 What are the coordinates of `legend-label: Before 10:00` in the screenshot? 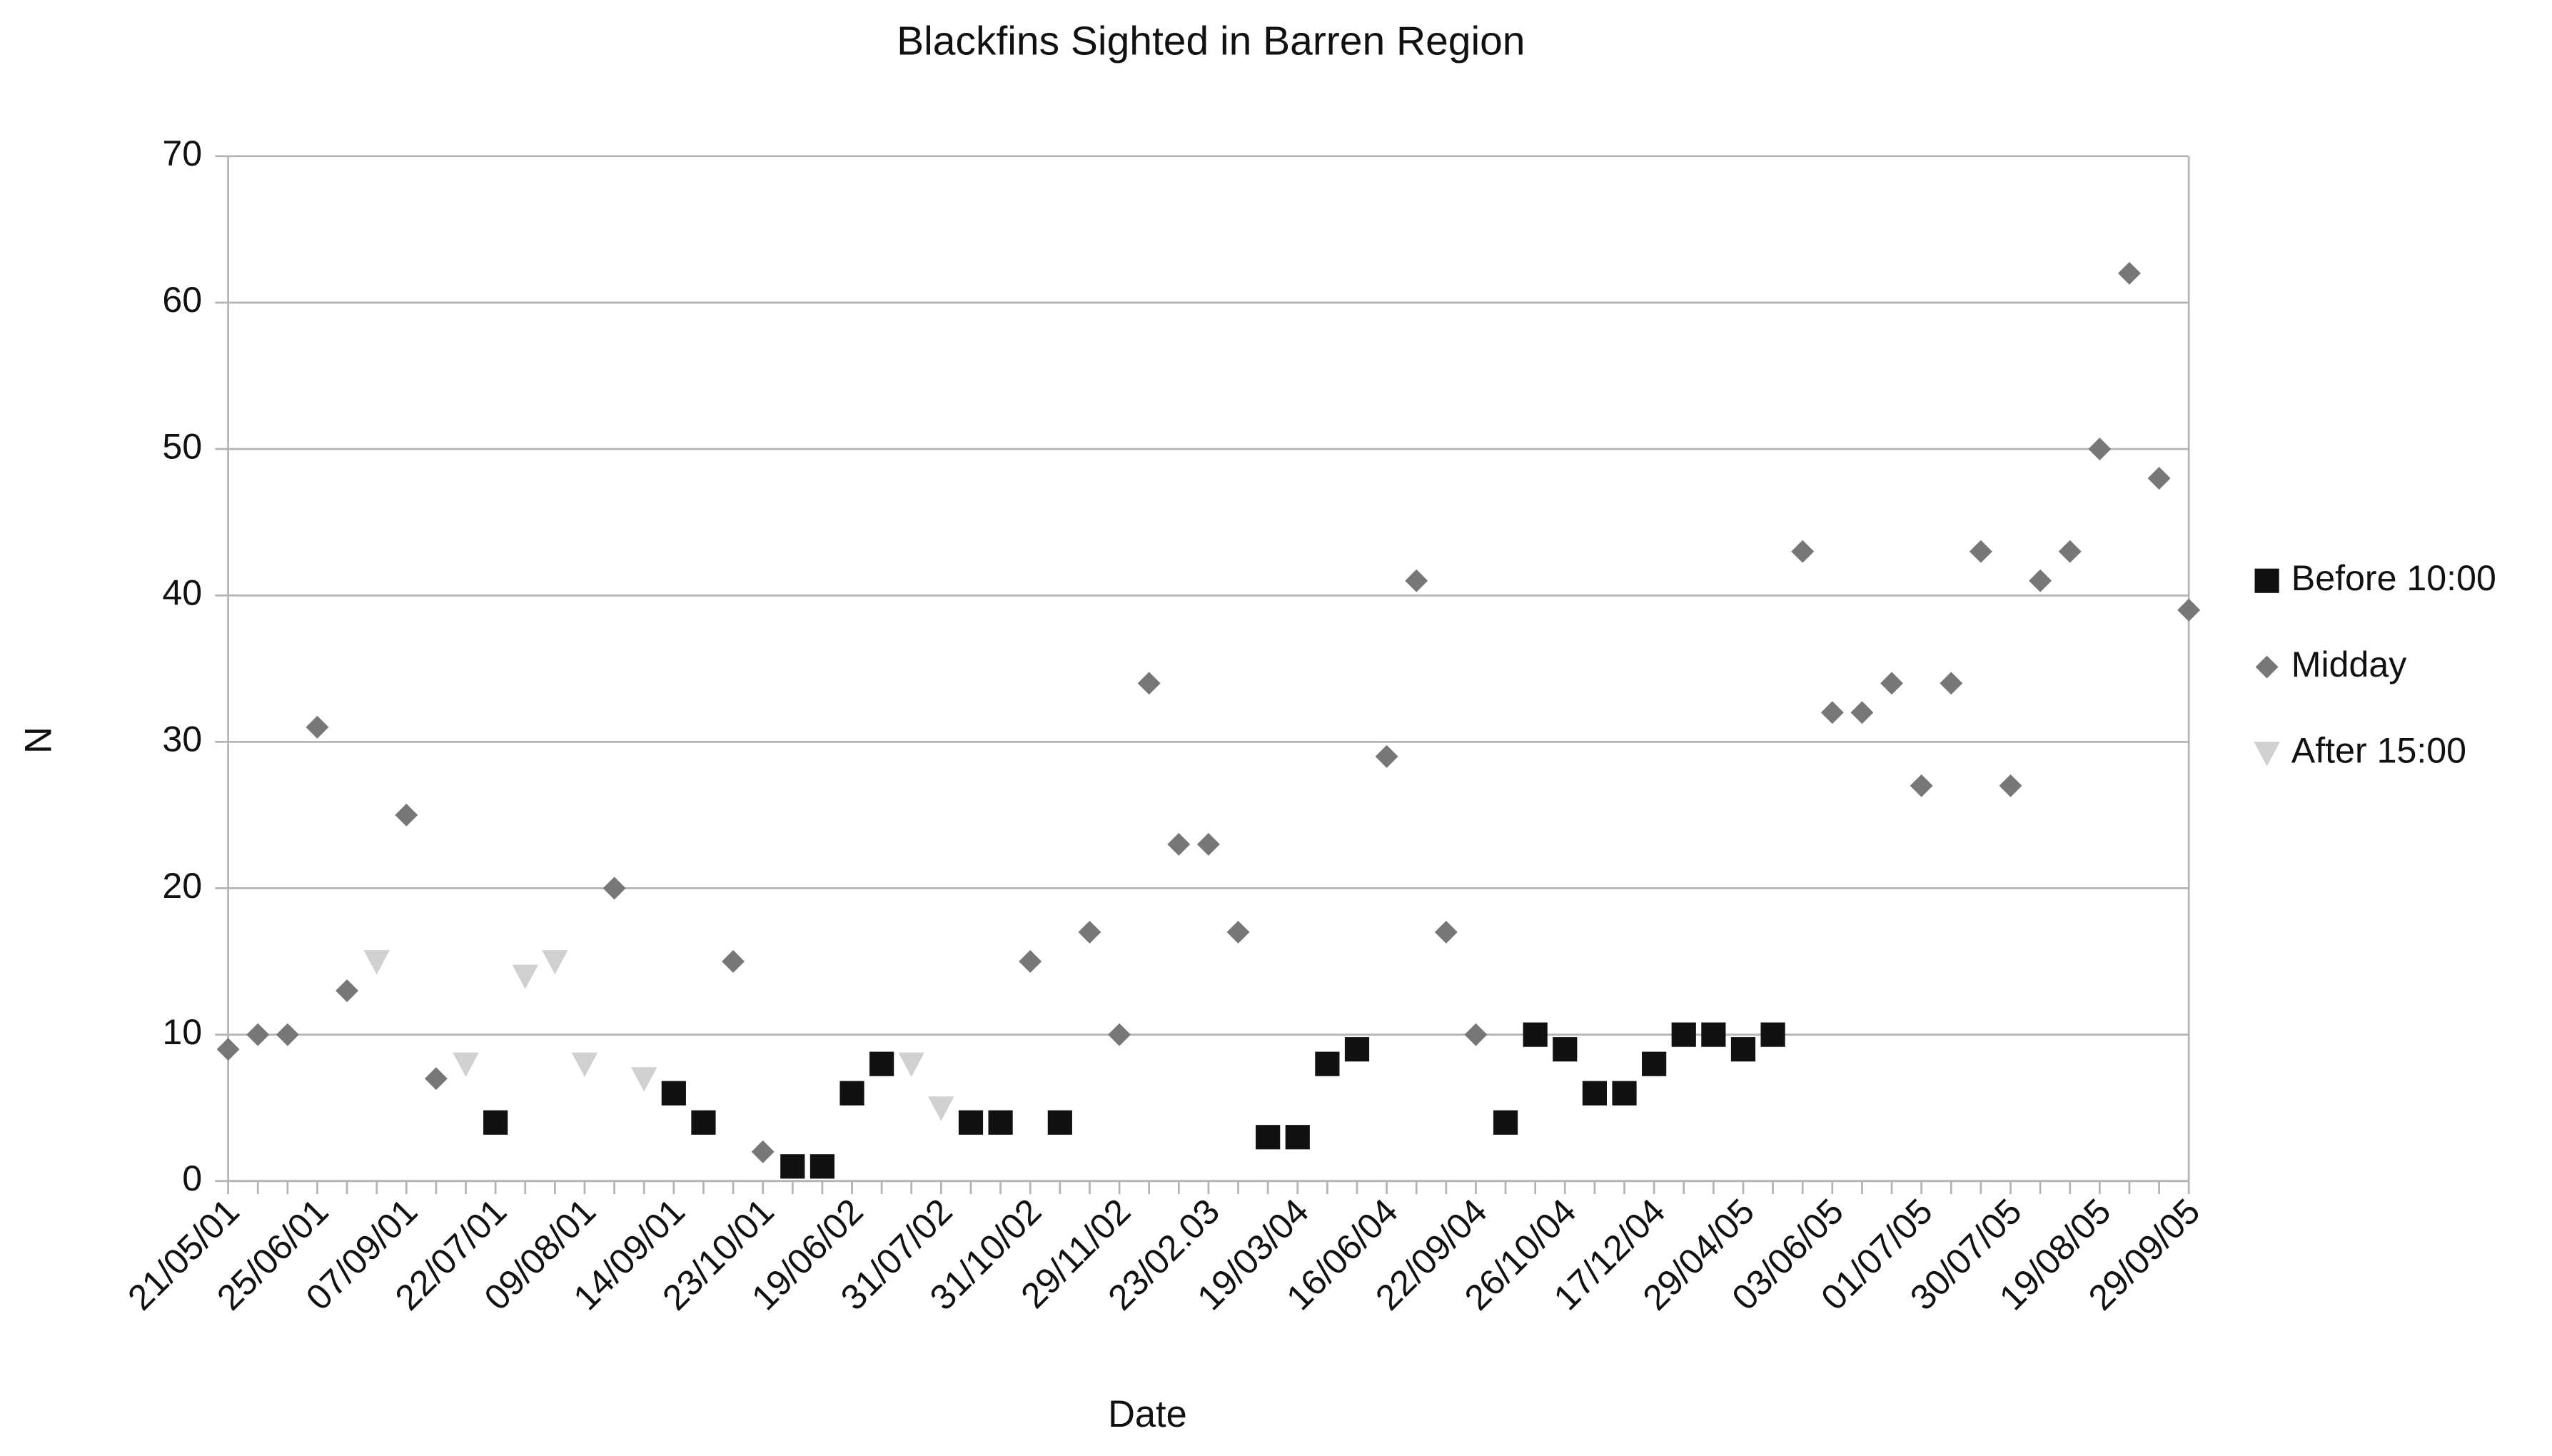 It's located at (2393, 578).